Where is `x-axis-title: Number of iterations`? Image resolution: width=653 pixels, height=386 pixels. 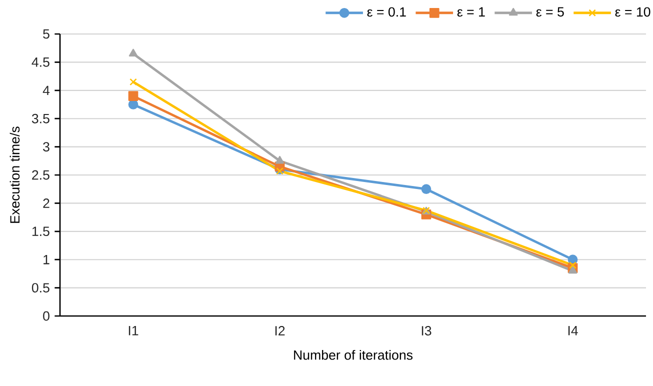
x-axis-title: Number of iterations is located at coordinates (353, 355).